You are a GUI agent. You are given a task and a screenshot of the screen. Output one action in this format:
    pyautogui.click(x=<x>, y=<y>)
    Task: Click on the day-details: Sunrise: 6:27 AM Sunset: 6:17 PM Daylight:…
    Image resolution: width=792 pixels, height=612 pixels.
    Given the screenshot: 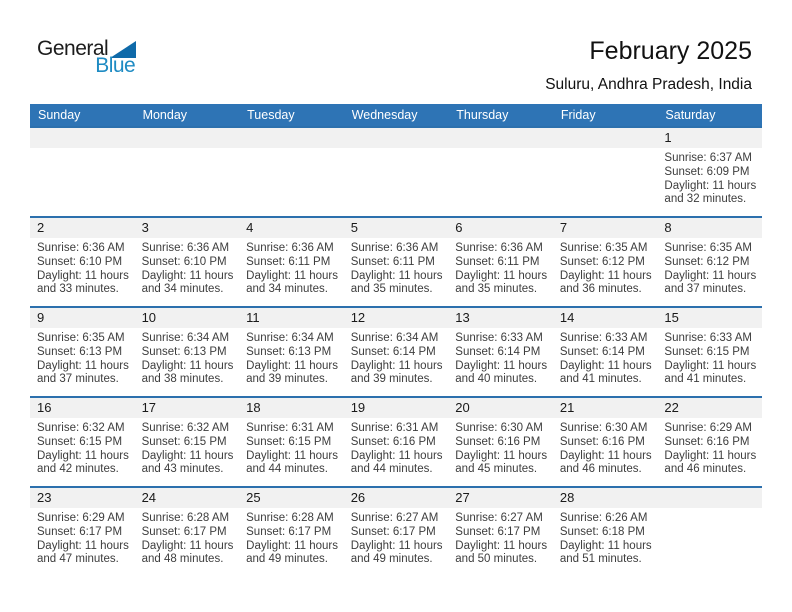 What is the action you would take?
    pyautogui.click(x=396, y=537)
    